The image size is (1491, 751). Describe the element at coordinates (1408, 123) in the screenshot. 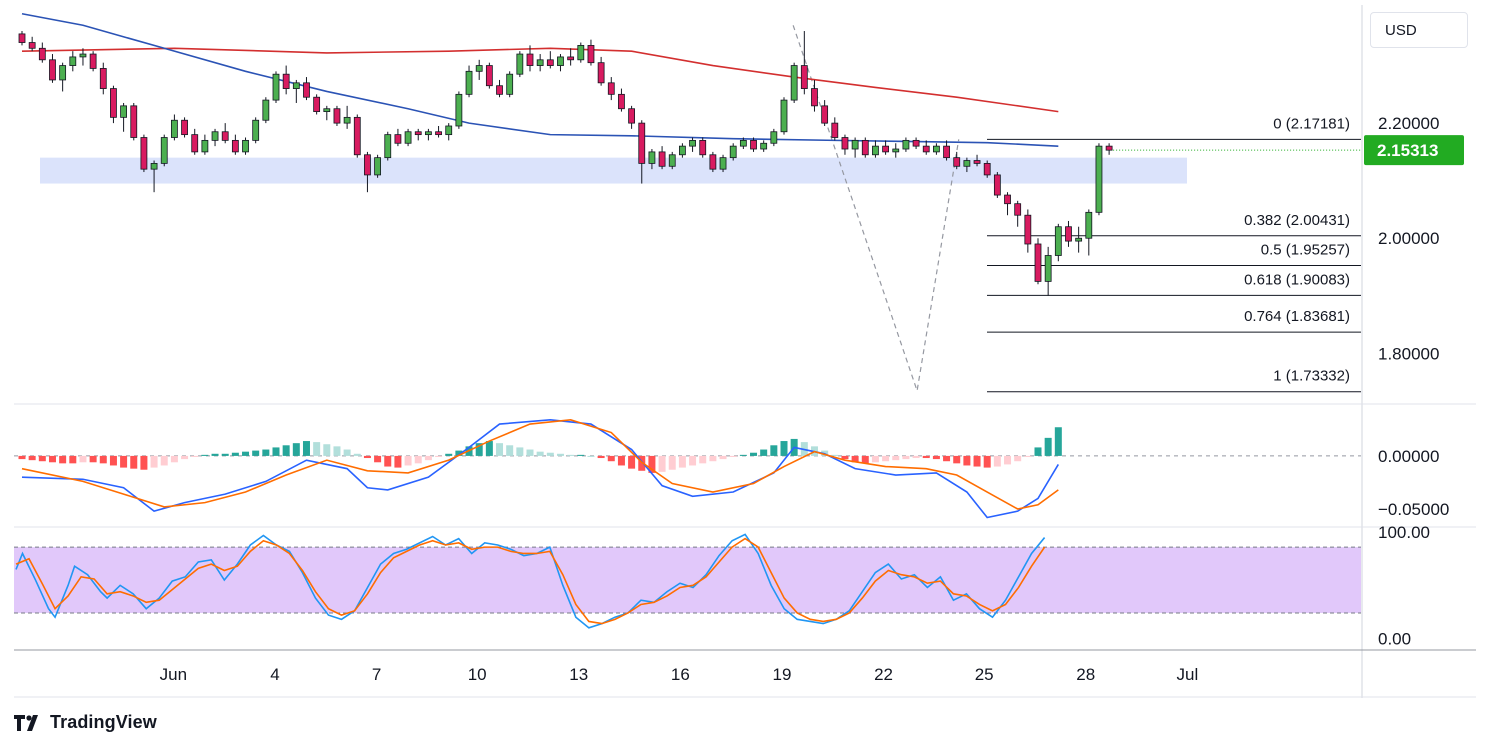

I see `price-axis-label: 2.20000` at that location.